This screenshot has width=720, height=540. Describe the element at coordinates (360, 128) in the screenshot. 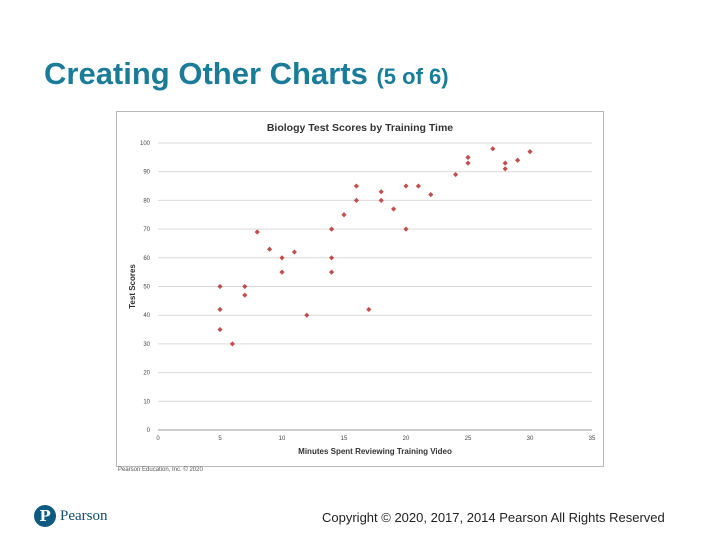

I see `chart-title: Biology Test Scores by Training Time` at that location.